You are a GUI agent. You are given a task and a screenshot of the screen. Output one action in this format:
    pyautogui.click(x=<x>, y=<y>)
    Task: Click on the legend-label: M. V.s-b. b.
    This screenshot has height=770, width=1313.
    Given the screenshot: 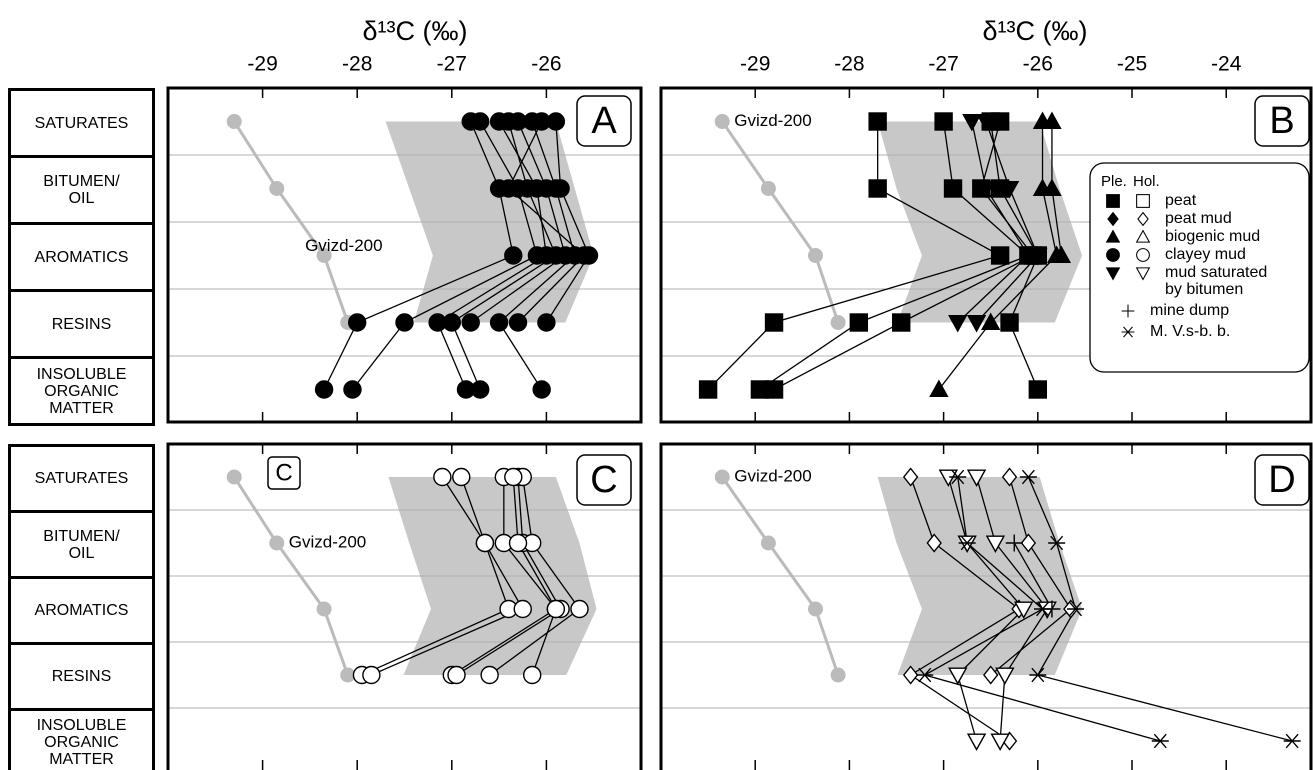 What is the action you would take?
    pyautogui.click(x=1190, y=331)
    